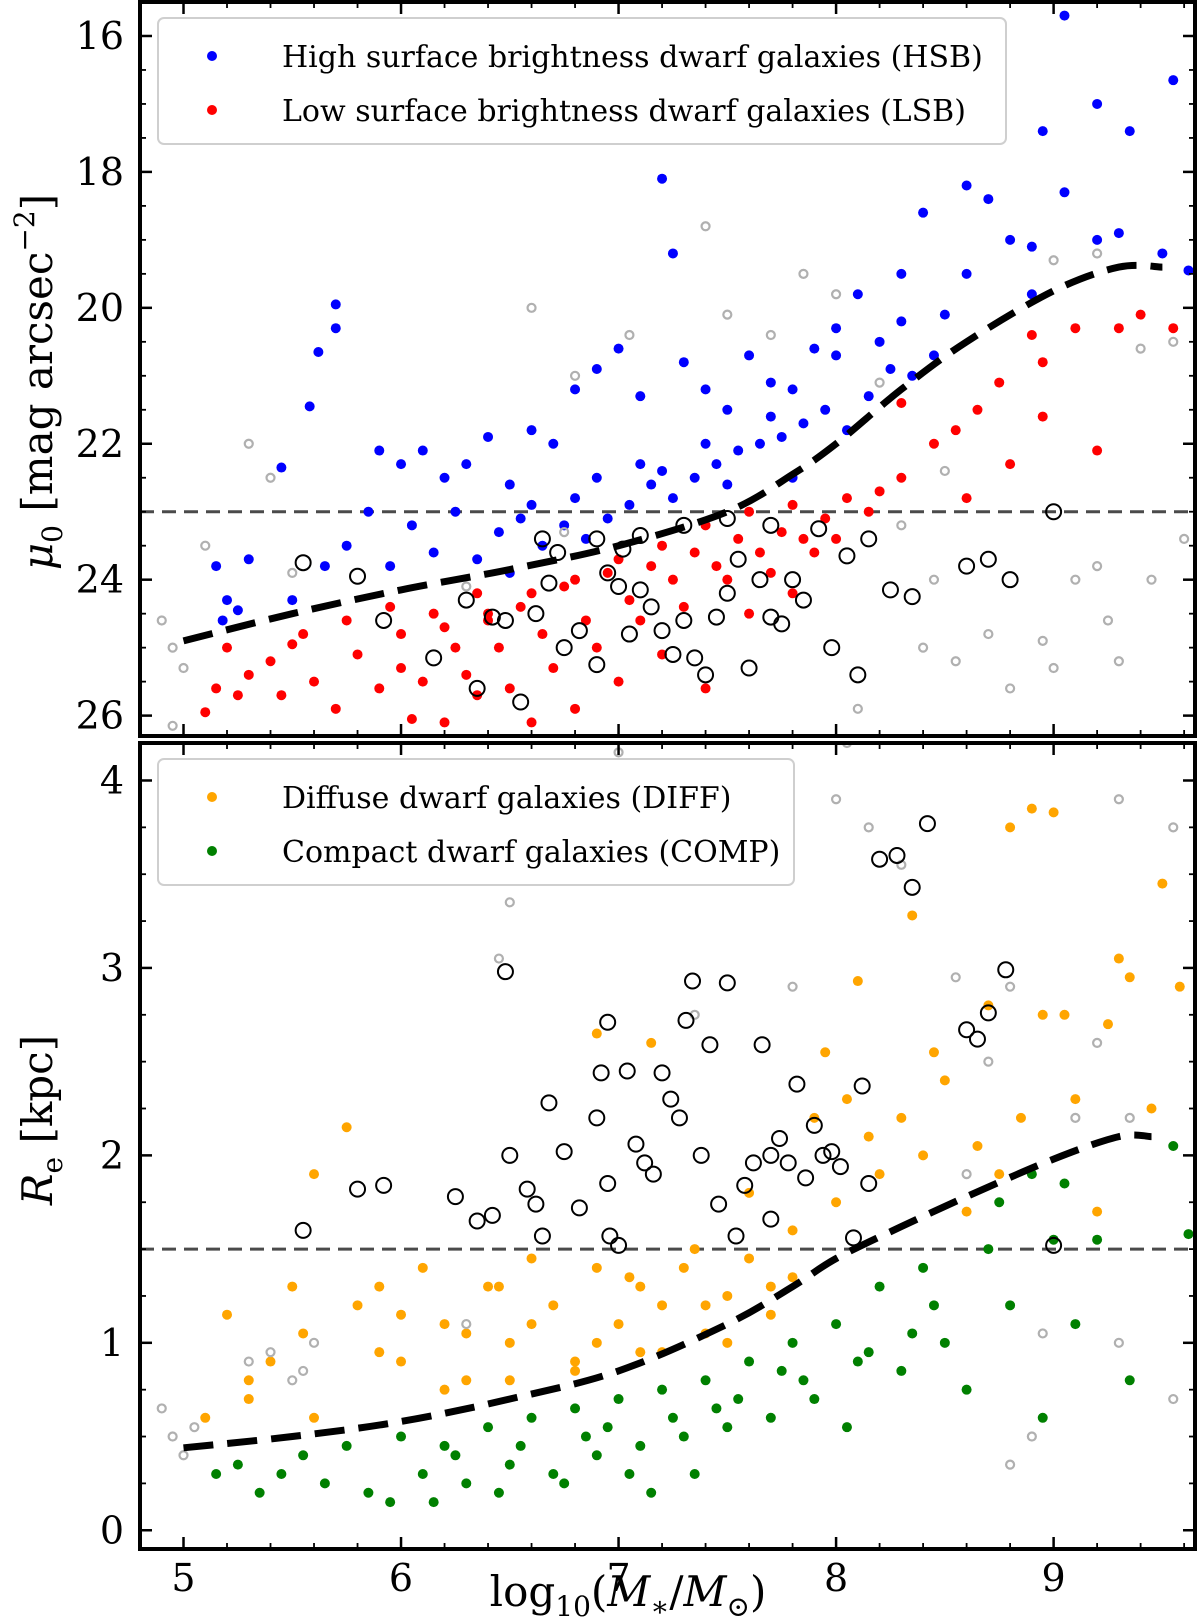  What do you see at coordinates (100, 444) in the screenshot?
I see `top-y-tick-label-22: 22` at bounding box center [100, 444].